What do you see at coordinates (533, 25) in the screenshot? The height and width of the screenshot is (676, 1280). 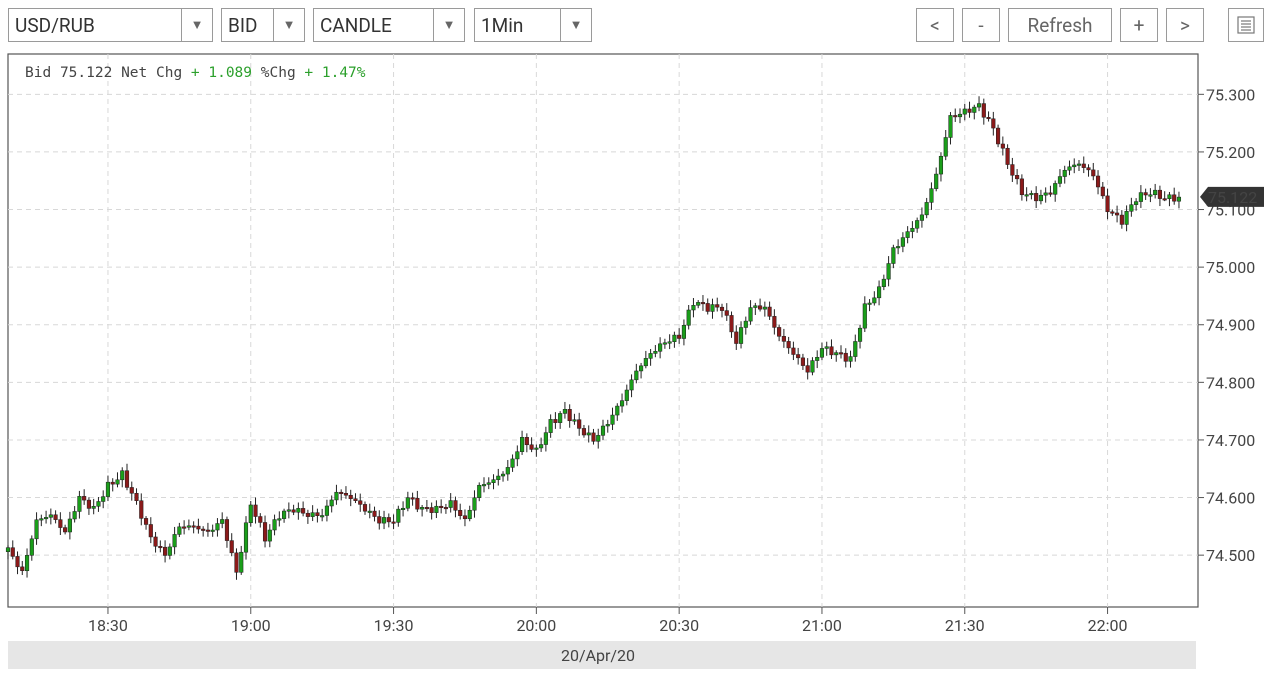 I see `interval-select: 1Min ▼` at bounding box center [533, 25].